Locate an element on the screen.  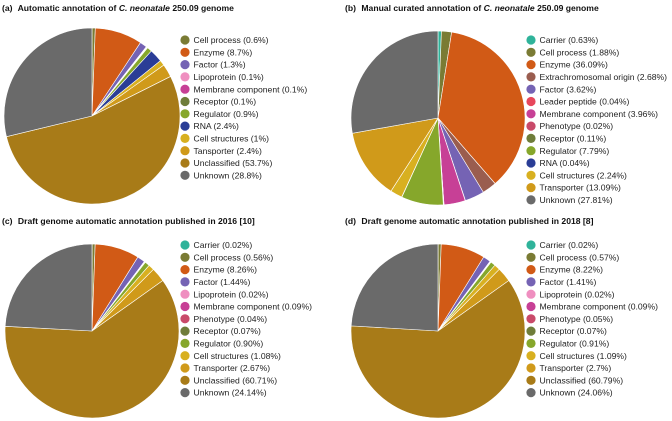
legend-label-cell_process: Cell process (0.6%) is located at coordinates (231, 40).